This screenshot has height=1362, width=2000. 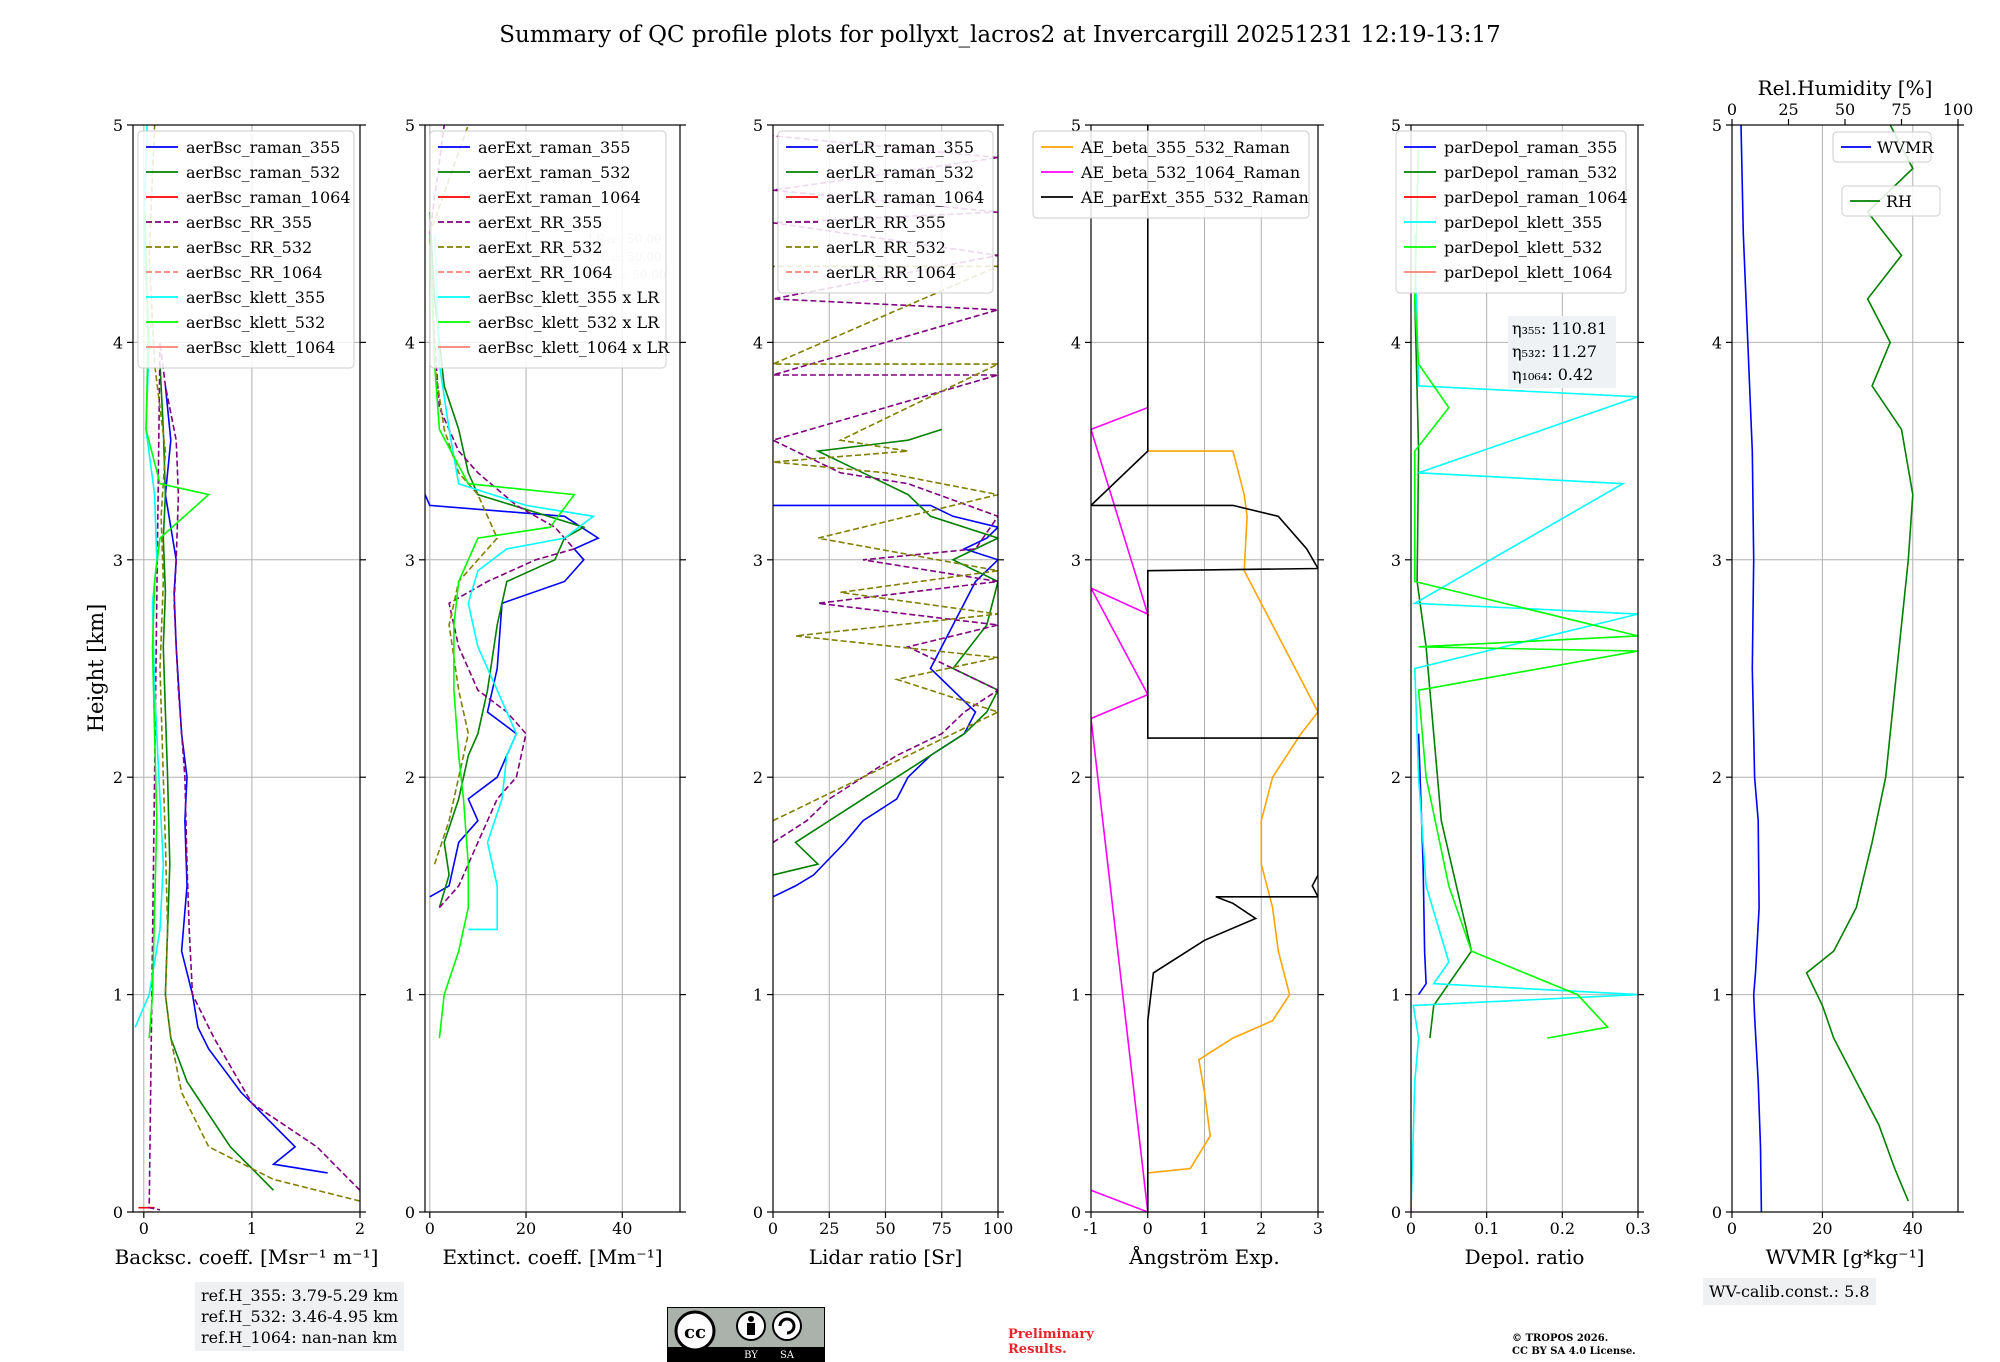 What do you see at coordinates (1732, 109) in the screenshot?
I see `top-tick-label: 0` at bounding box center [1732, 109].